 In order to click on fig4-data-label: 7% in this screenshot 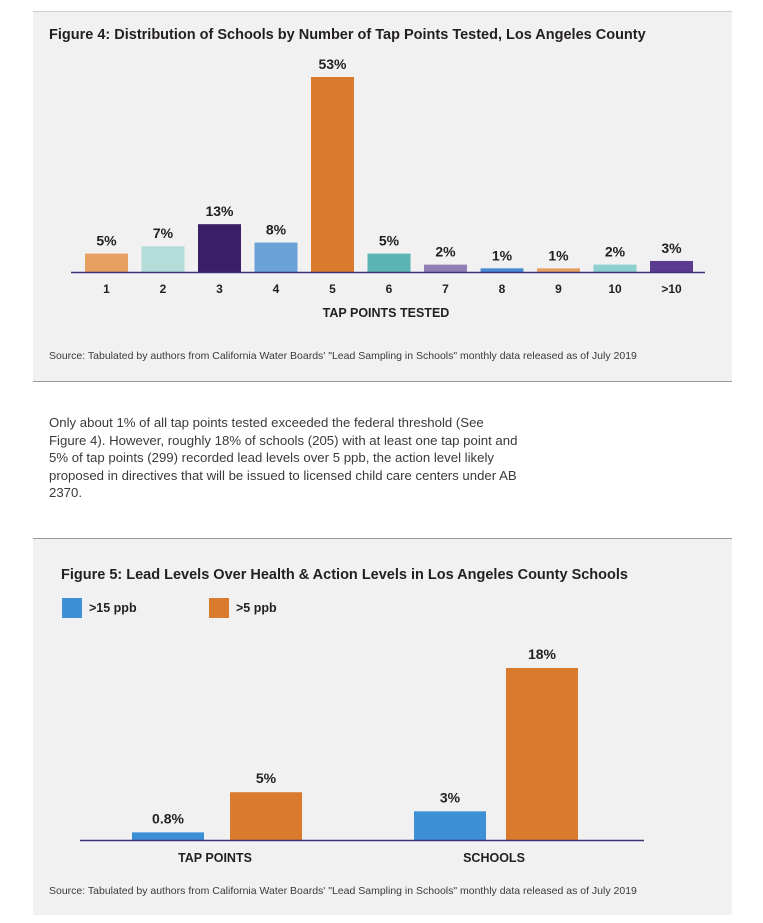, I will do `click(163, 233)`.